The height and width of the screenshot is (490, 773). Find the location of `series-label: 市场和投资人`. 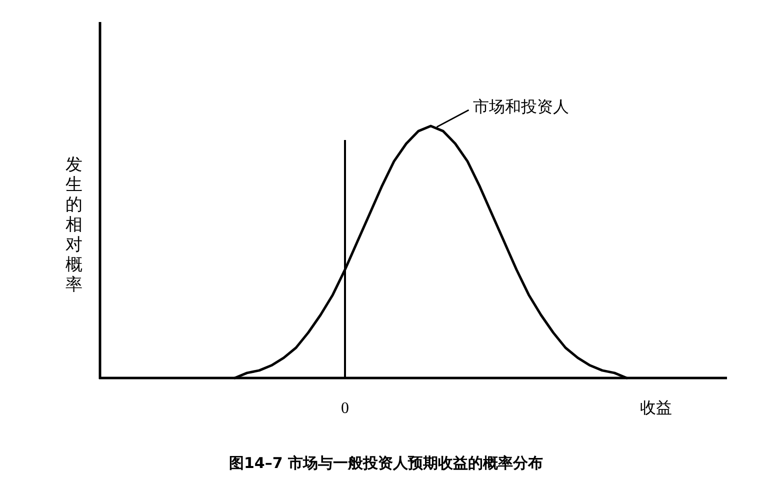

series-label: 市场和投资人 is located at coordinates (520, 106).